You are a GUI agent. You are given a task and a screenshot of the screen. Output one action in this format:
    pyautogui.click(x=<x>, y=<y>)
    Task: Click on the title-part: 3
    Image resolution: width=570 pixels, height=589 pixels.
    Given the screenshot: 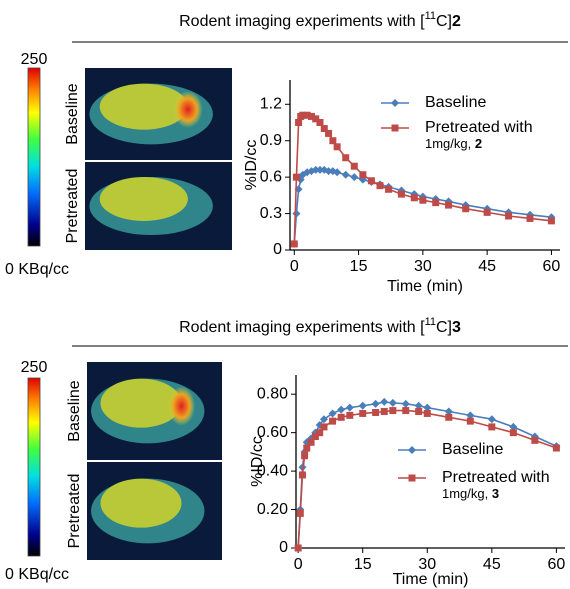 What is the action you would take?
    pyautogui.click(x=456, y=327)
    